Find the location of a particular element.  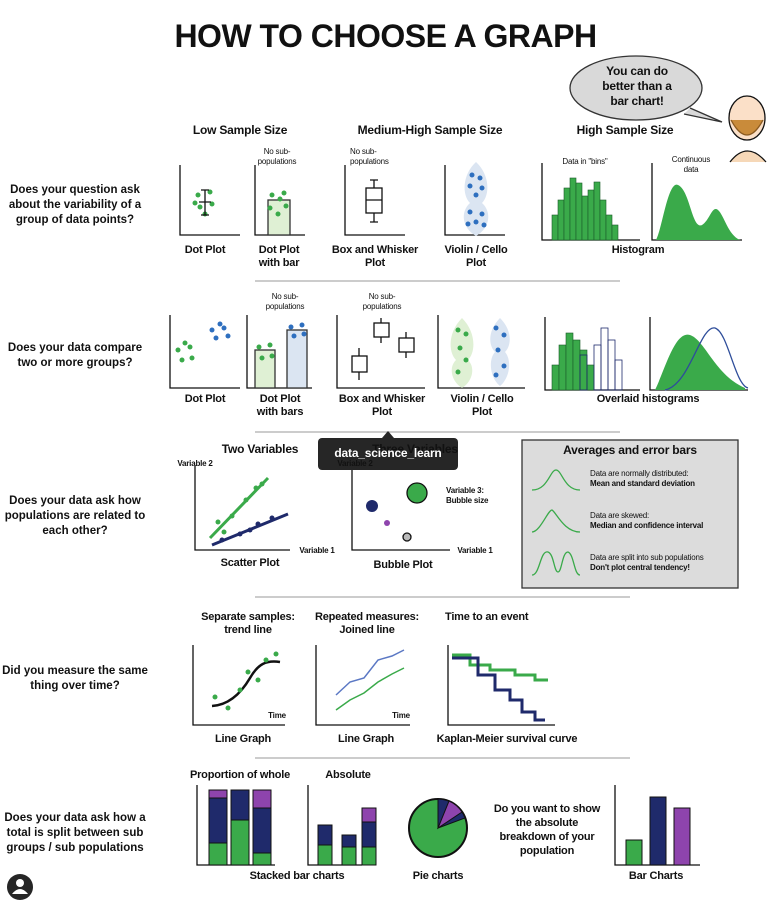

note: Continuous data is located at coordinates (691, 164).